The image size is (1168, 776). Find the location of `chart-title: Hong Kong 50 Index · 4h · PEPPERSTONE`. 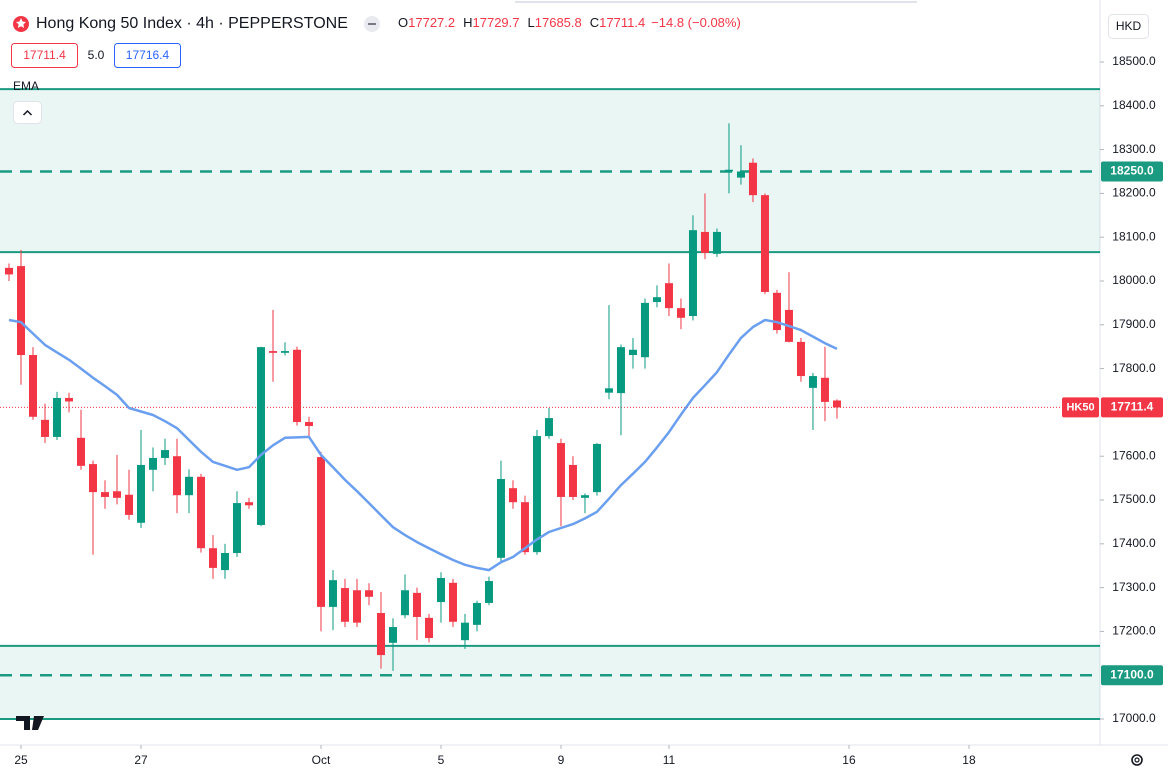

chart-title: Hong Kong 50 Index · 4h · PEPPERSTONE is located at coordinates (192, 23).